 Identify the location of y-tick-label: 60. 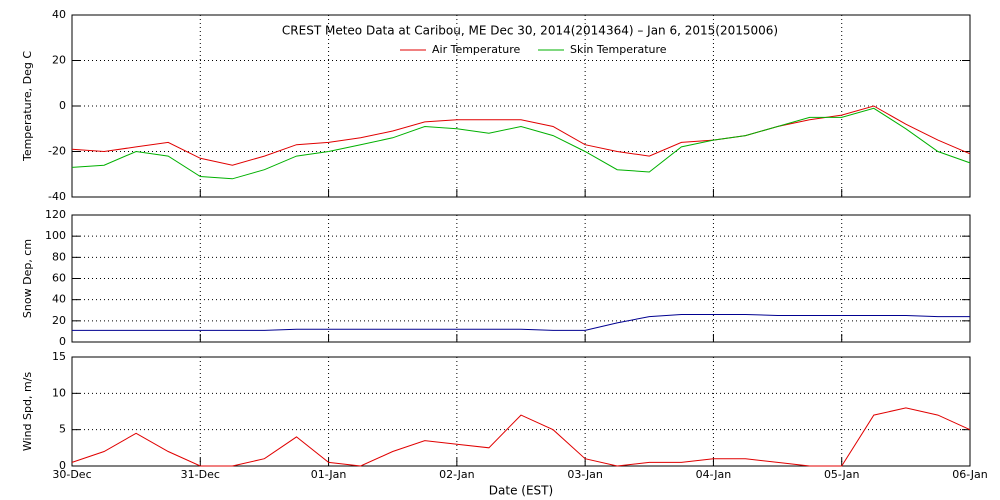
(59, 278).